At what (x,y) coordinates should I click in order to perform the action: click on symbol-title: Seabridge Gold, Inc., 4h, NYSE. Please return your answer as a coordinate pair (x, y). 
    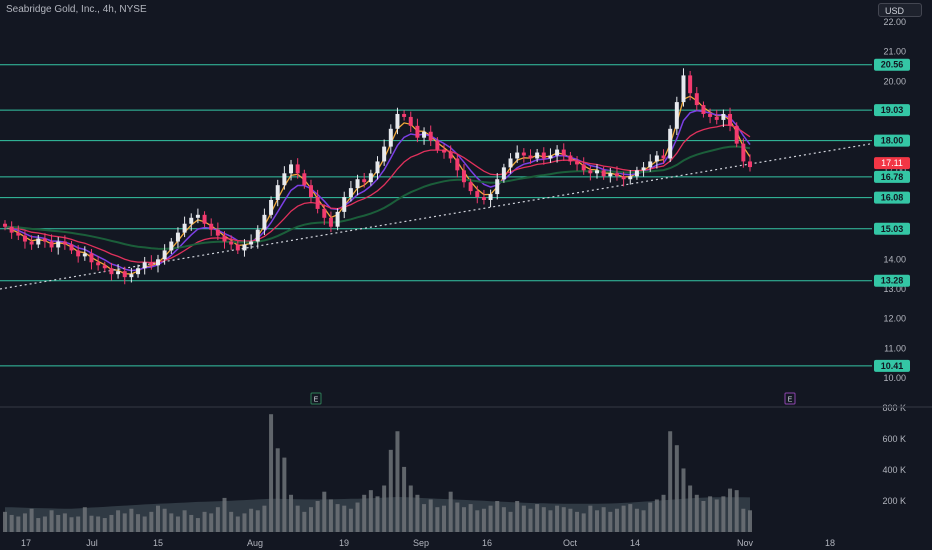
    Looking at the image, I should click on (76, 9).